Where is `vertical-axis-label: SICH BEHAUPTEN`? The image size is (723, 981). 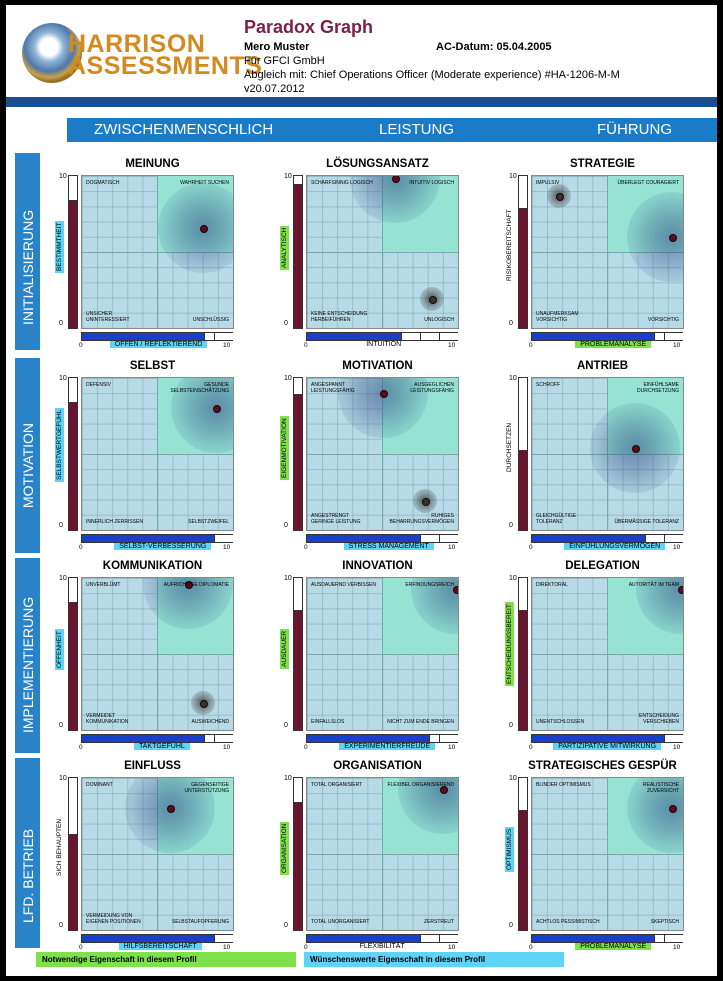 vertical-axis-label: SICH BEHAUPTEN is located at coordinates (59, 848).